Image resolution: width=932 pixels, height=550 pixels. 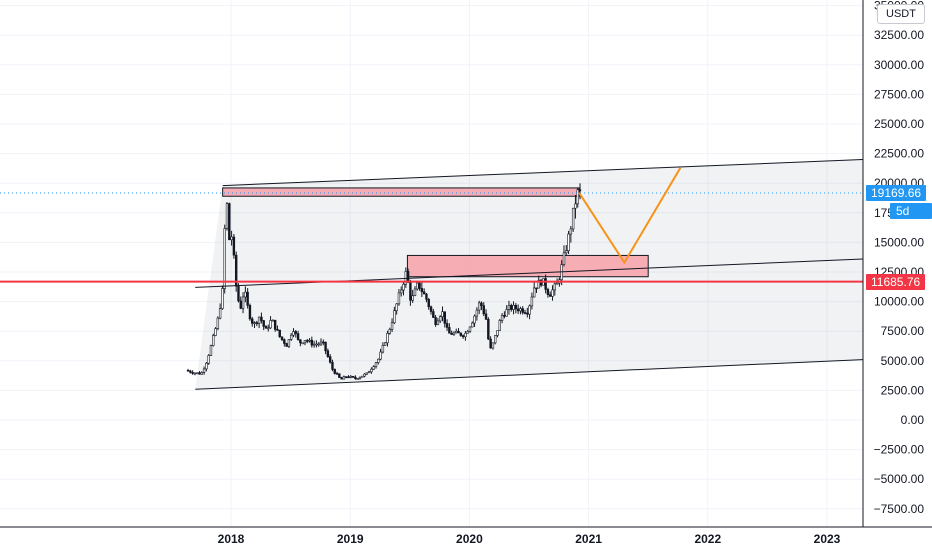 I want to click on horizontal-line-label: 11685.76, so click(x=896, y=281).